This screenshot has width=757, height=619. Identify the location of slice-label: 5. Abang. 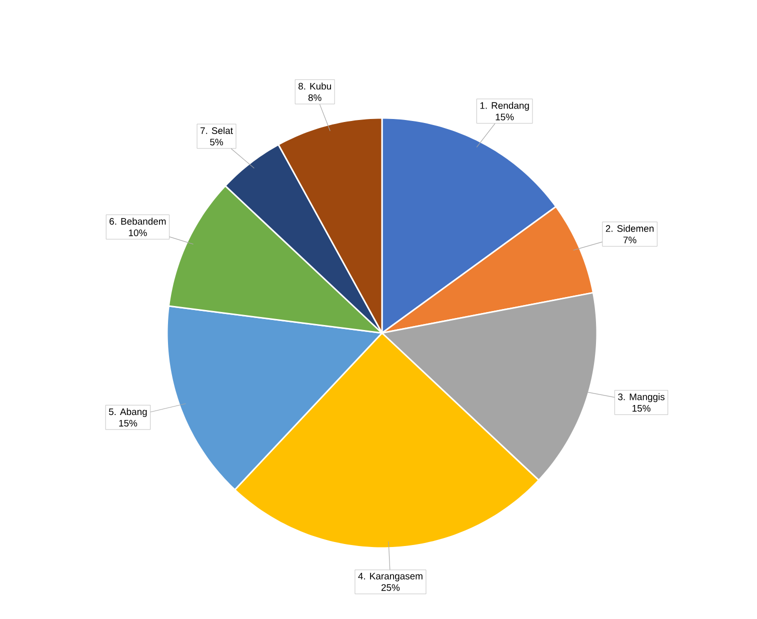
(127, 412).